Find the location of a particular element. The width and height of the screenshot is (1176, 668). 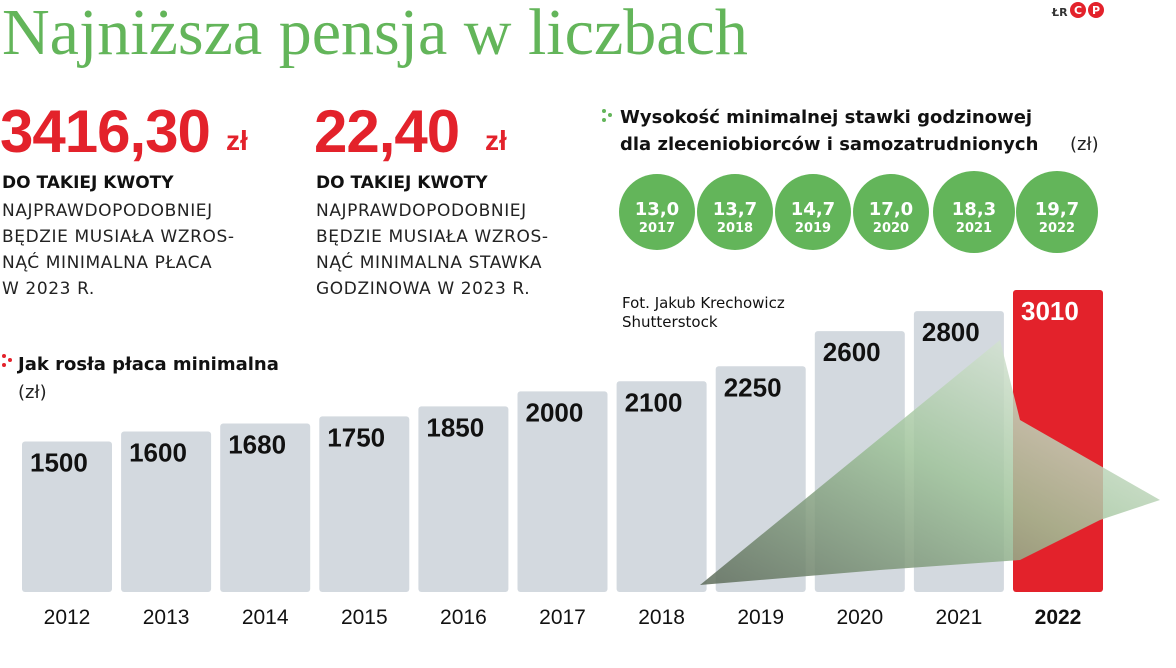

logo-badge-text: C is located at coordinates (1078, 10).